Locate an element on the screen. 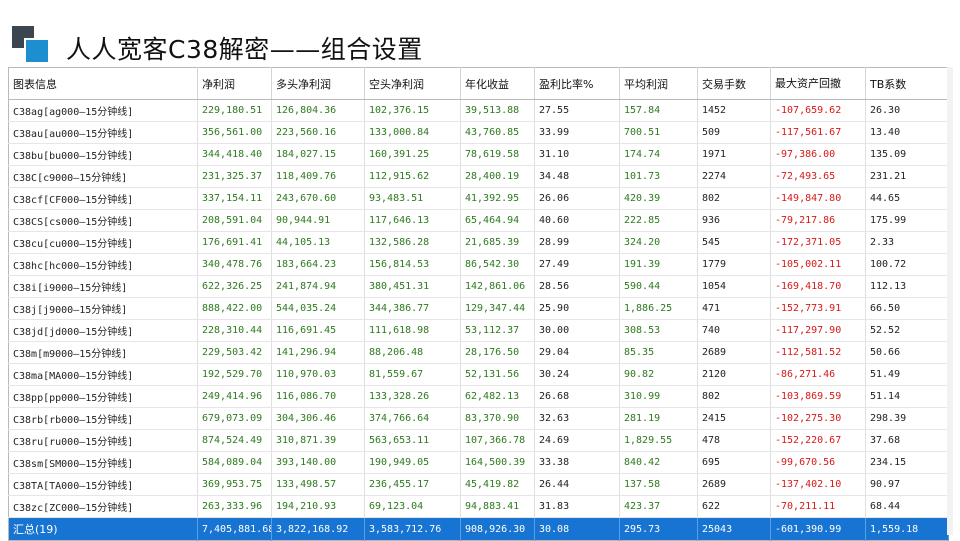 The height and width of the screenshot is (541, 960). cell-net-profit: 622,326.25 is located at coordinates (234, 286).